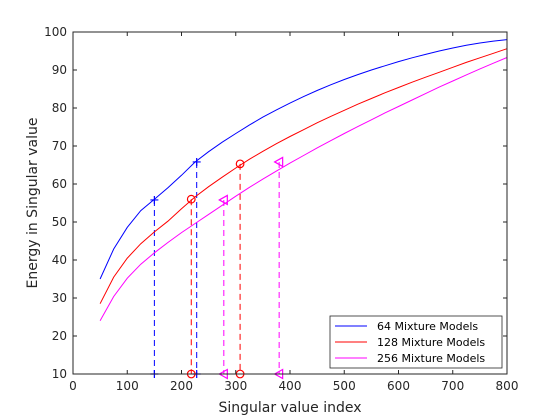  Describe the element at coordinates (507, 386) in the screenshot. I see `x-tick-label: 800` at that location.